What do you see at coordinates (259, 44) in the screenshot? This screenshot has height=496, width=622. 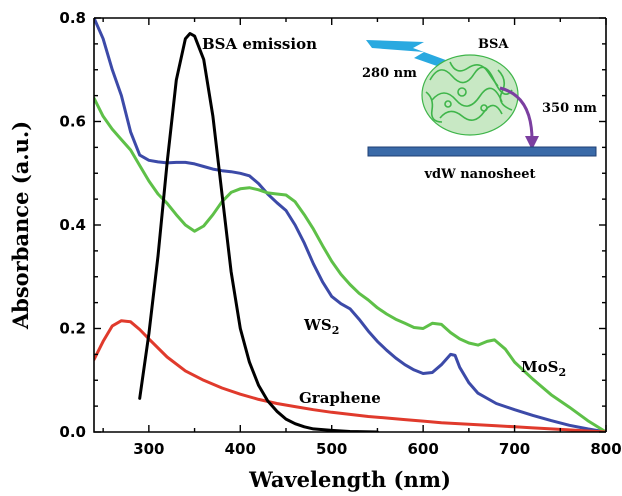 I see `label-bsa-emission: BSA emission` at bounding box center [259, 44].